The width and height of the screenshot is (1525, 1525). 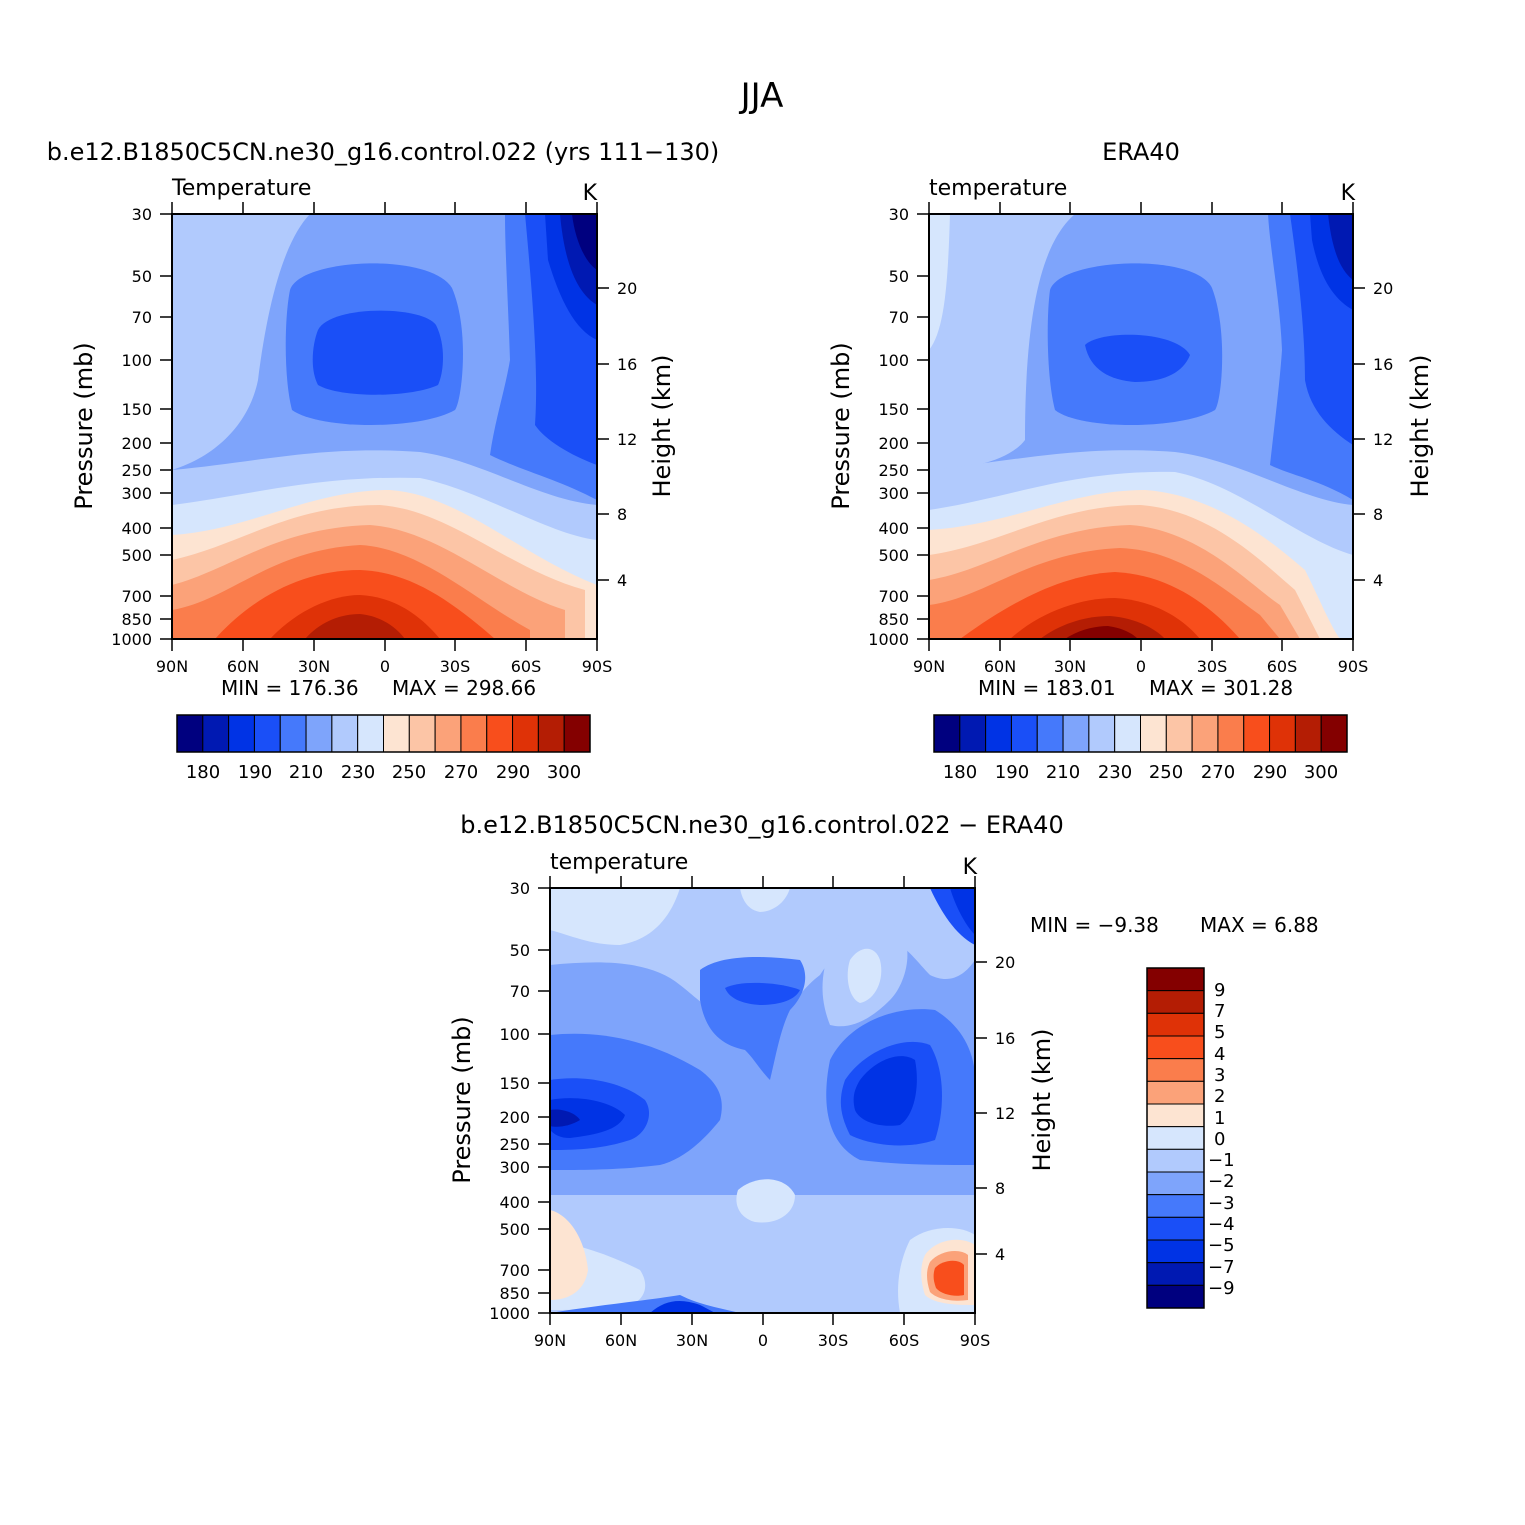 I want to click on panel-model-y2-tick-marks, so click(x=603, y=434).